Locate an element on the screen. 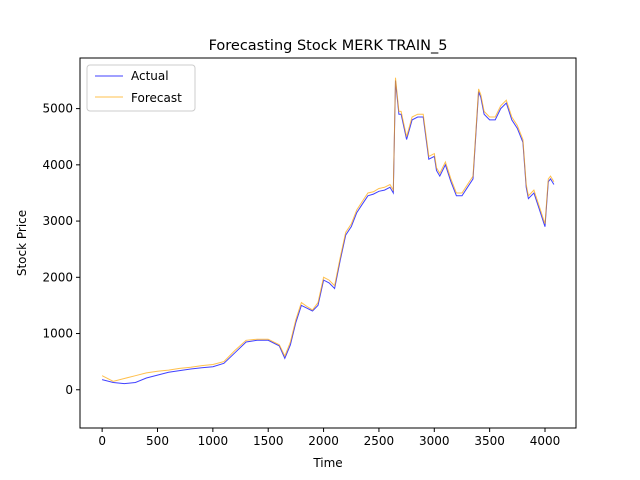  x-tick-label: 0 is located at coordinates (102, 441).